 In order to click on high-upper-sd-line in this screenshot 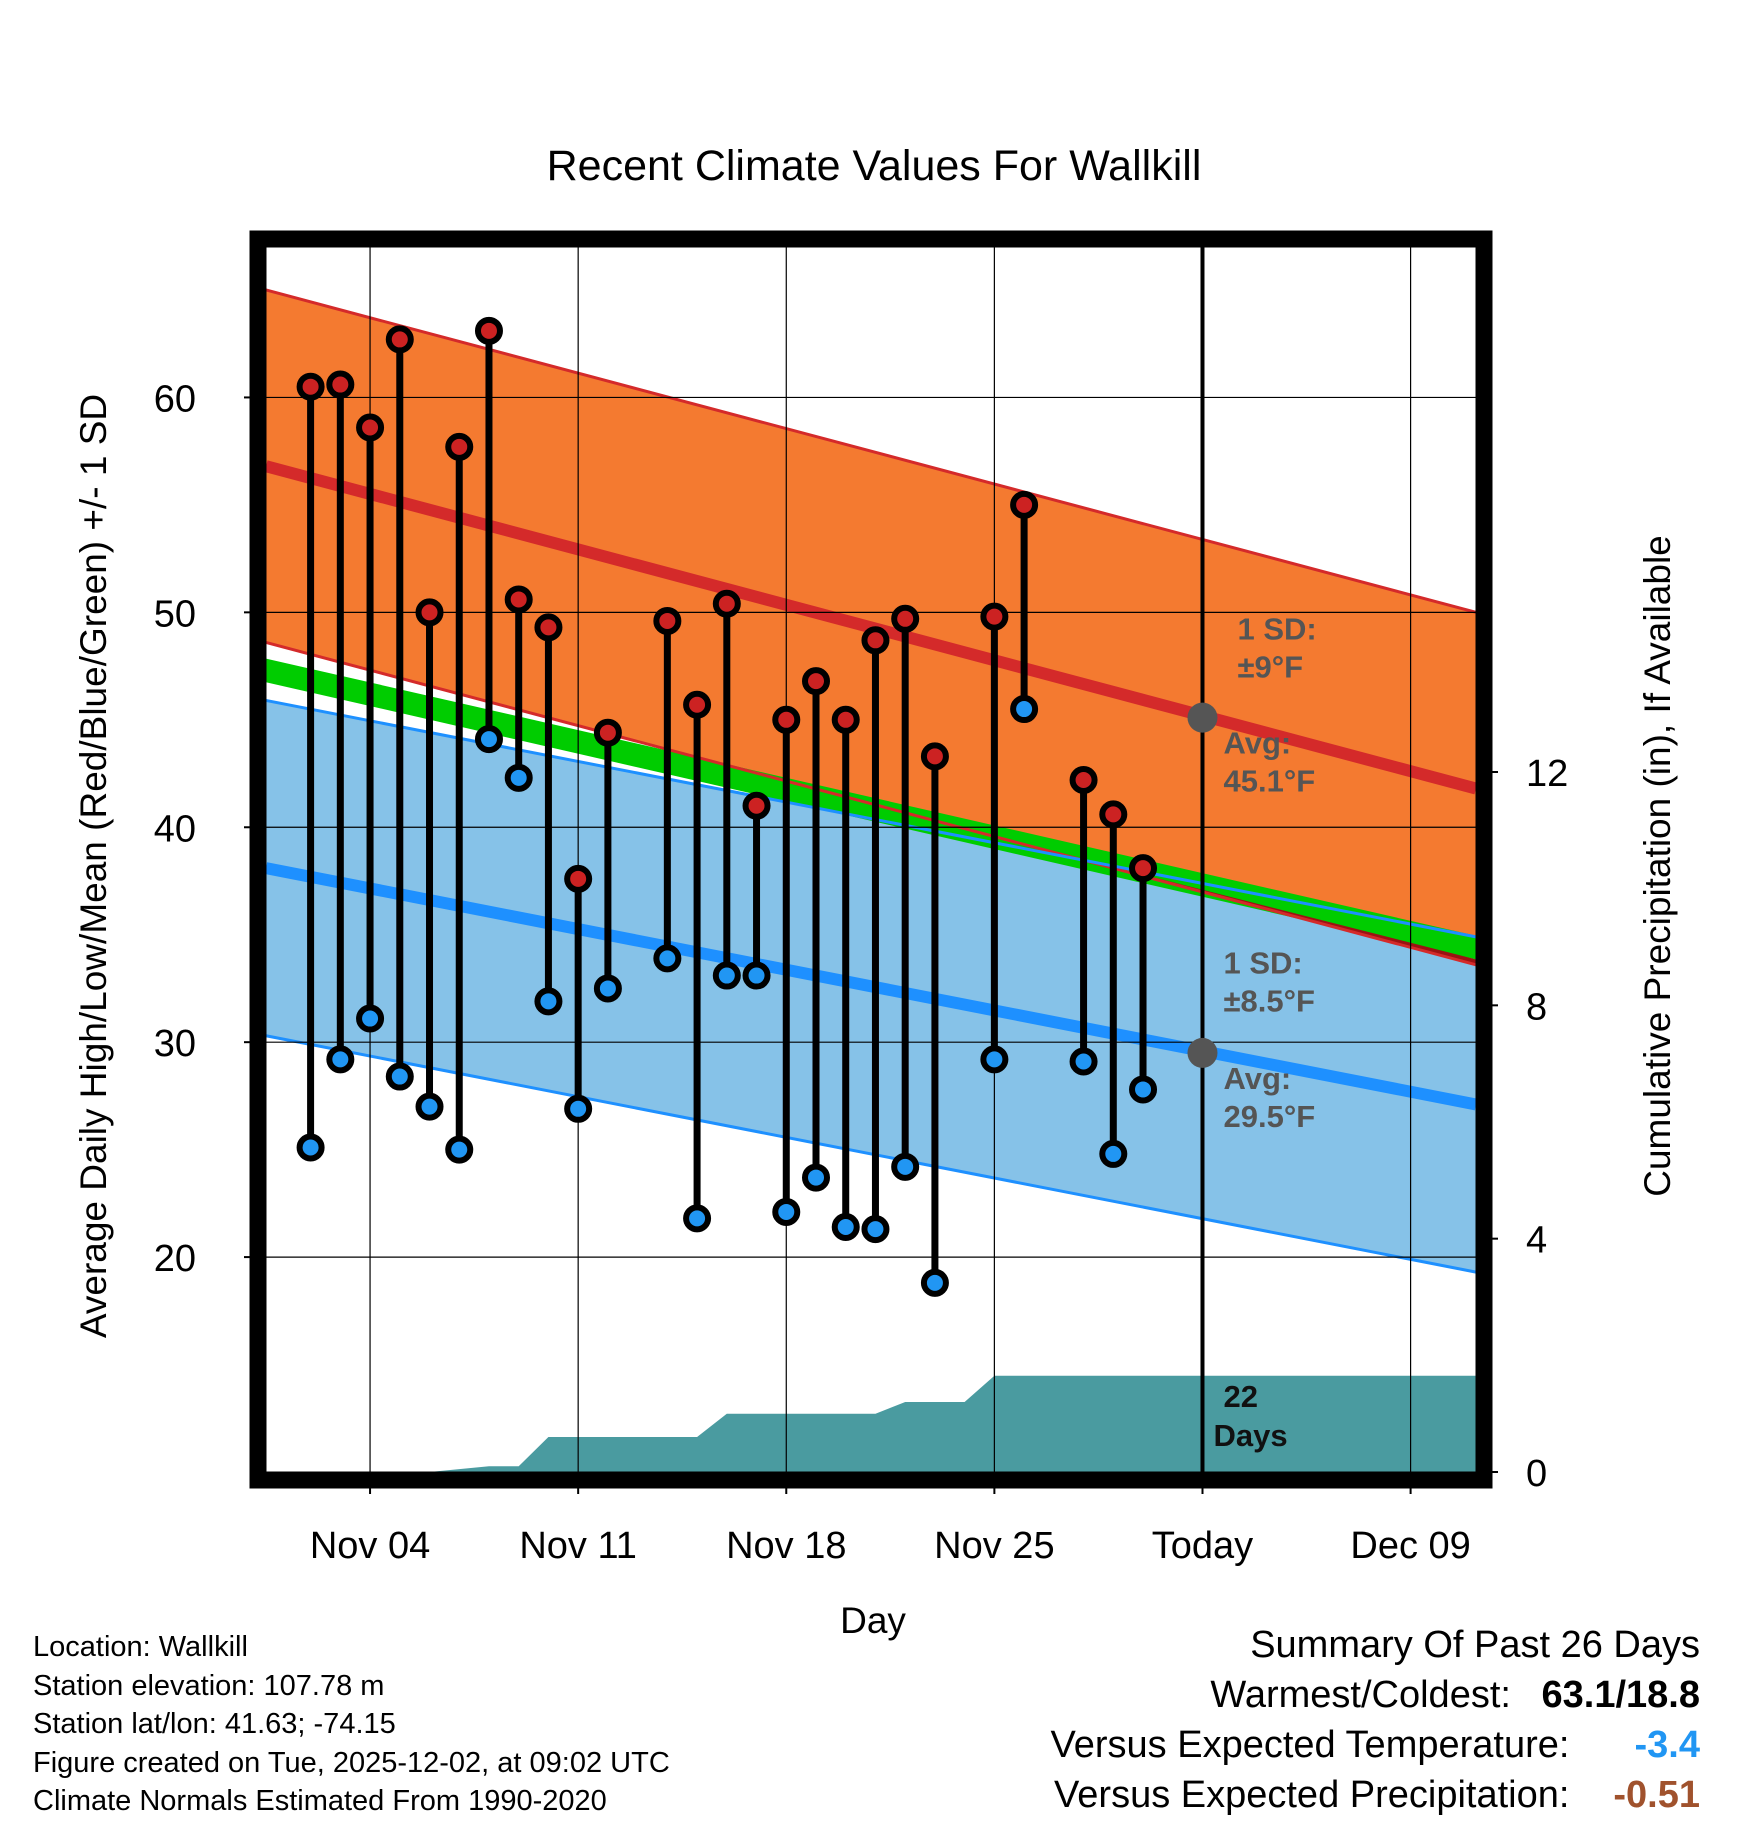, I will do `click(871, 451)`.